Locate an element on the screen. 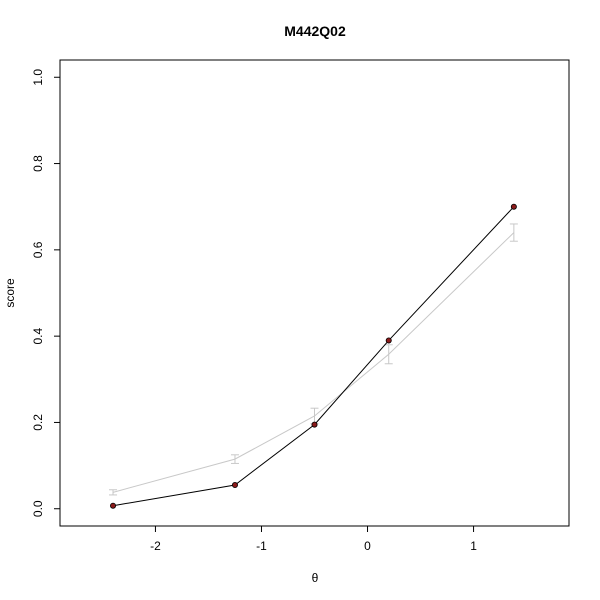 This screenshot has width=600, height=600. x-tick-label: -2 is located at coordinates (155, 546).